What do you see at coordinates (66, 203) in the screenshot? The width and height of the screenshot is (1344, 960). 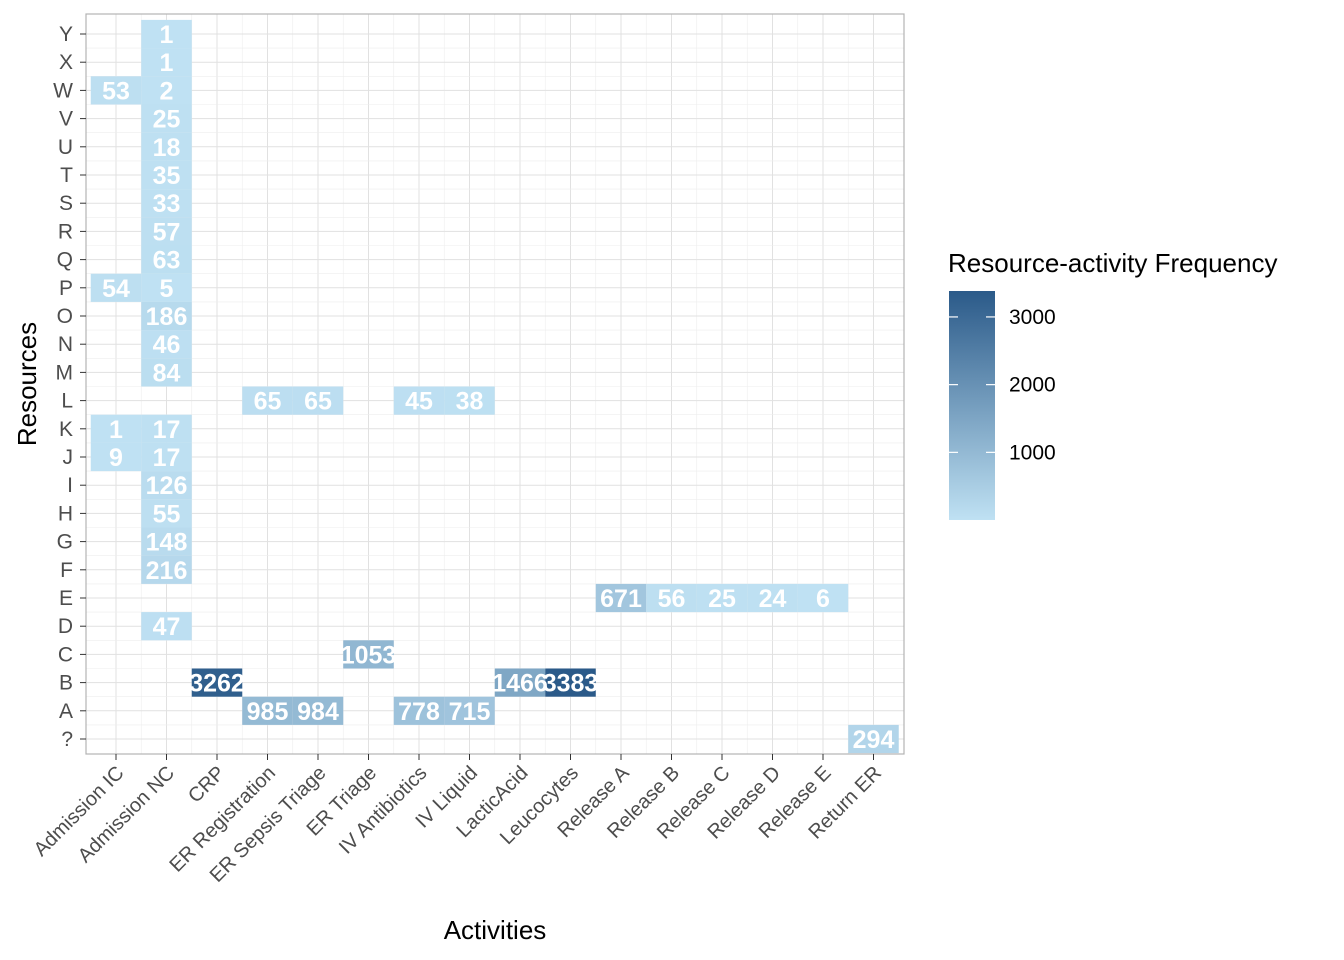 I see `y-tick-label: S` at bounding box center [66, 203].